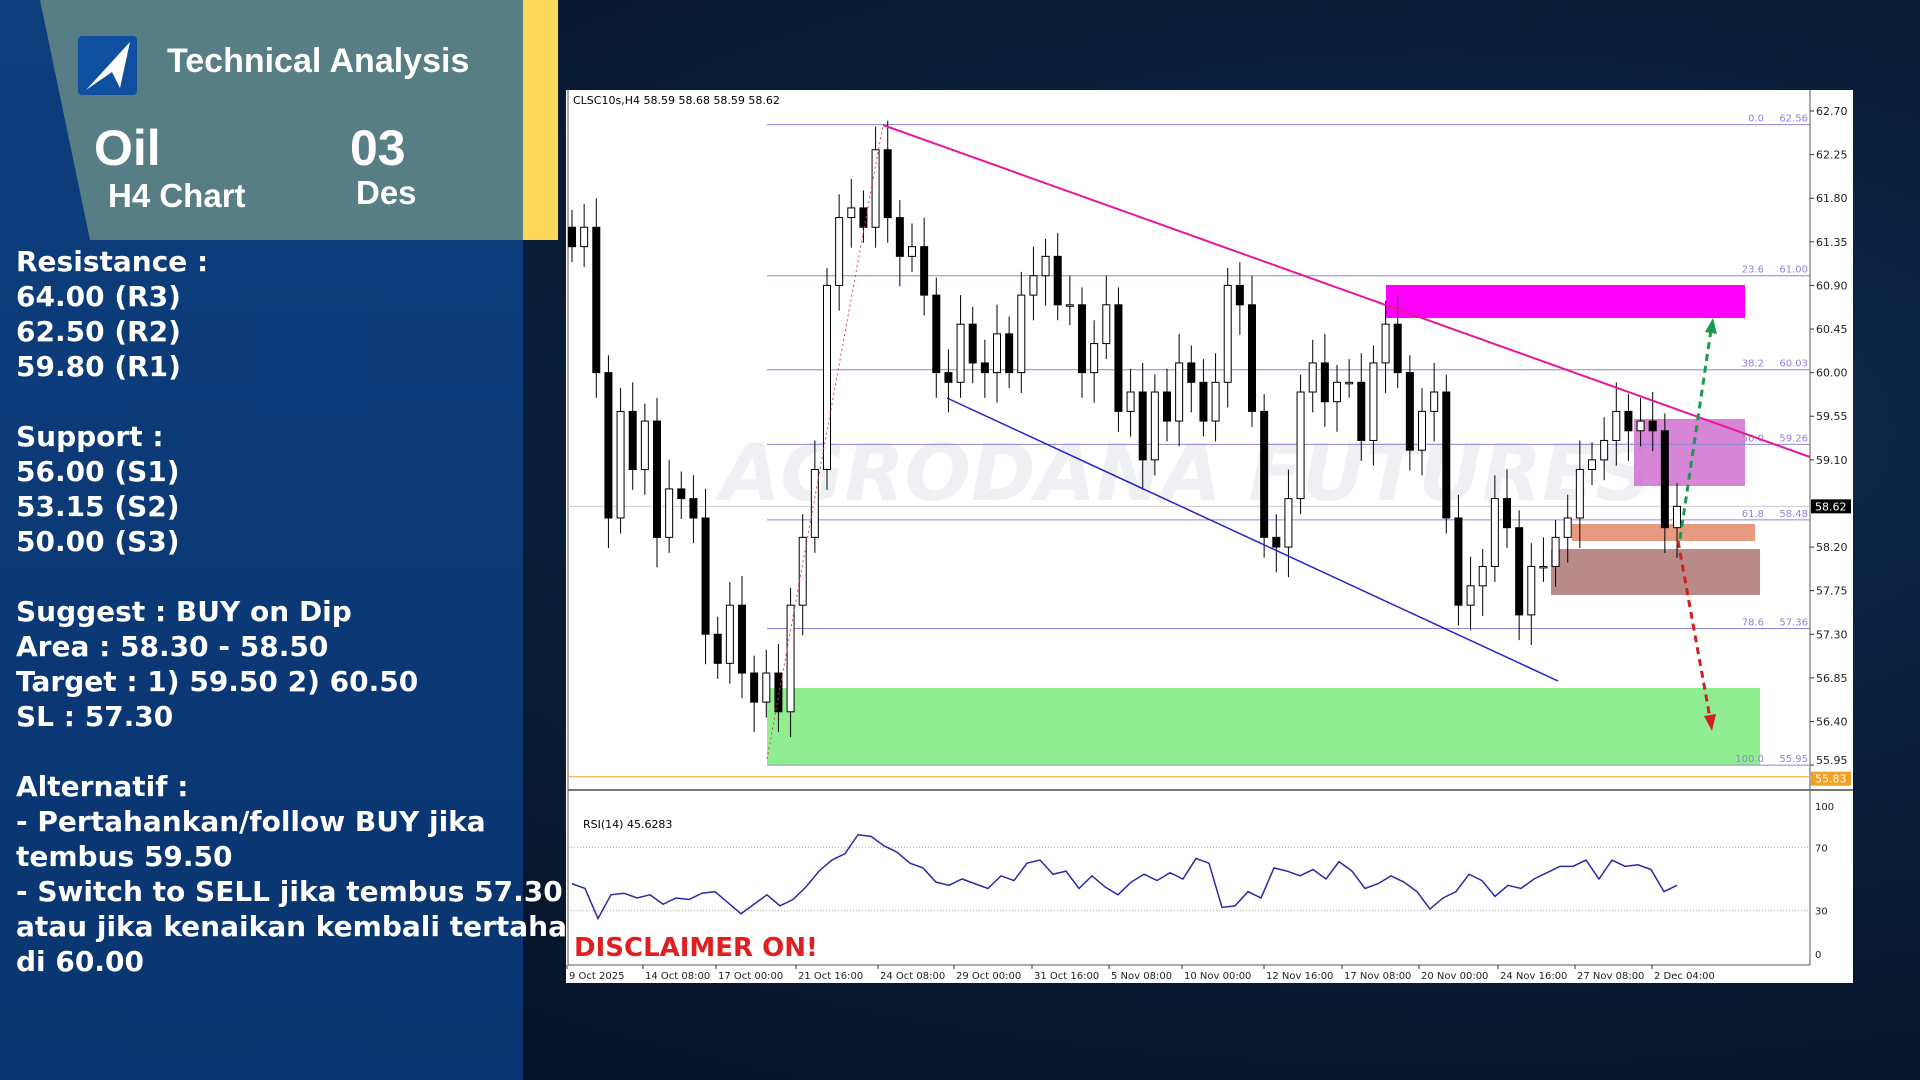 This screenshot has height=1080, width=1920. Describe the element at coordinates (627, 824) in the screenshot. I see `rsi-label: RSI(14) 45.6283` at that location.